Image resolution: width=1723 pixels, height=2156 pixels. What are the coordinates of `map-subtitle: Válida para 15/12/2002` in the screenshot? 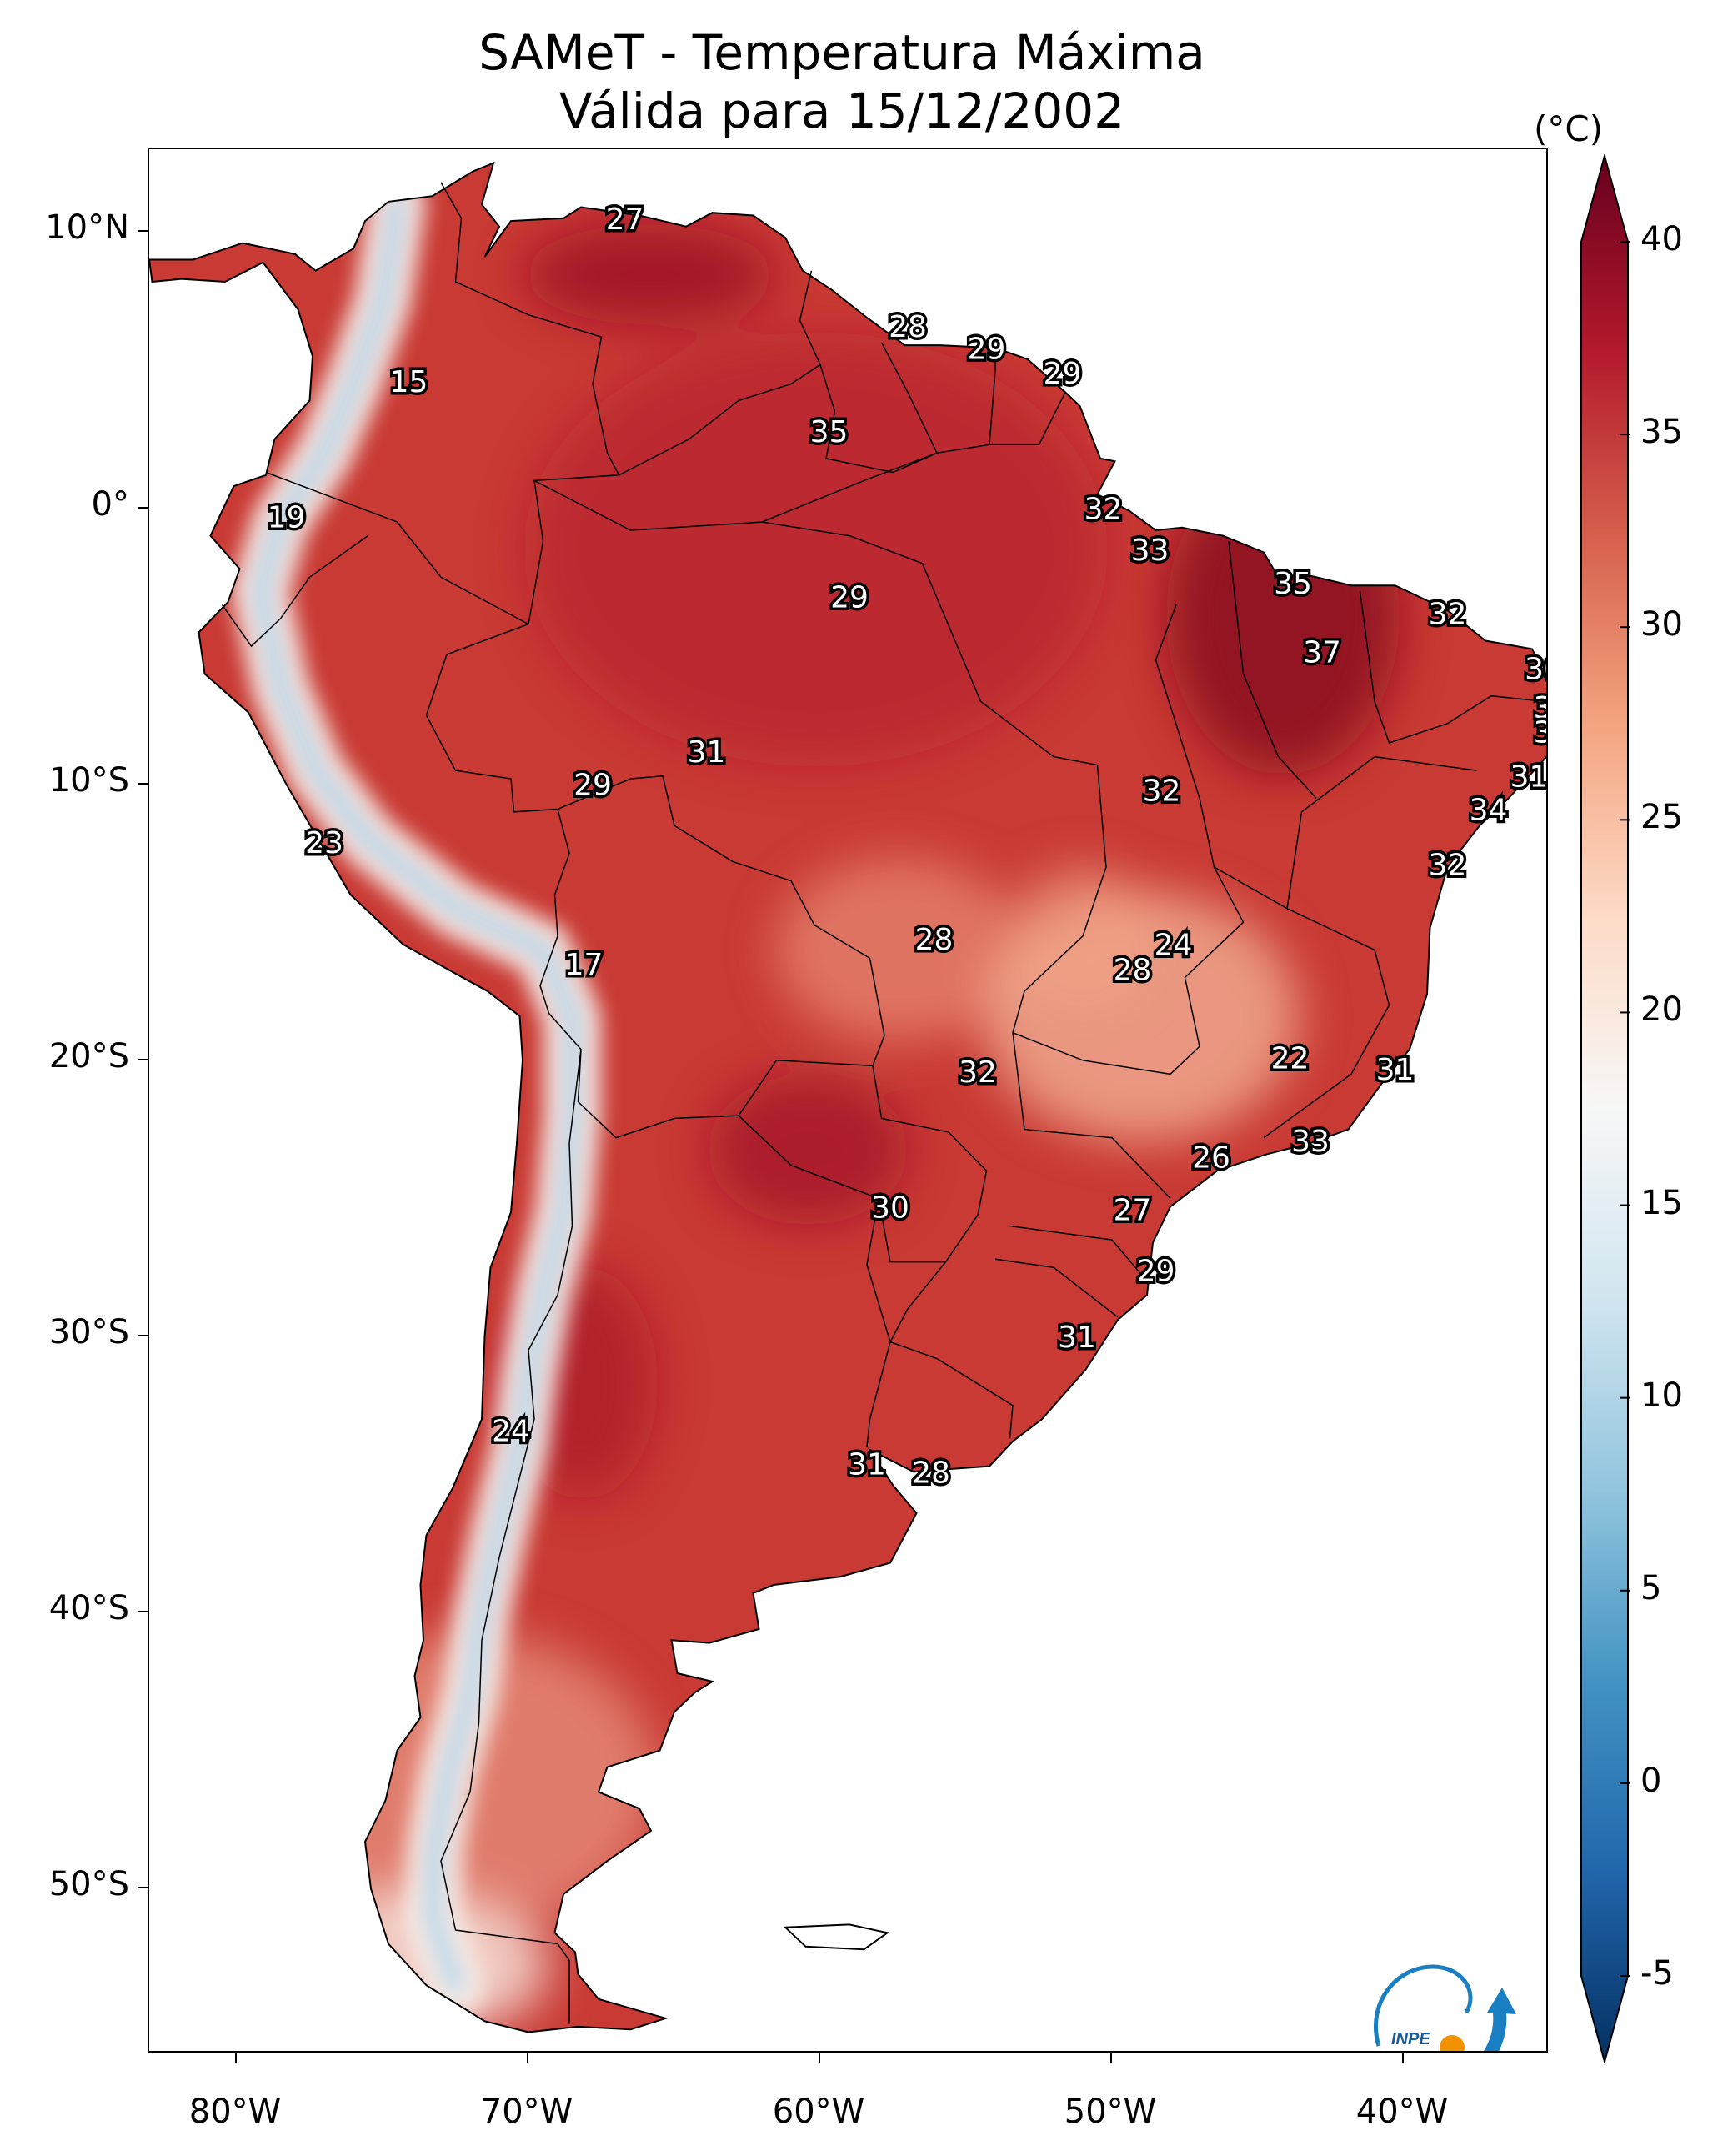 It's located at (841, 111).